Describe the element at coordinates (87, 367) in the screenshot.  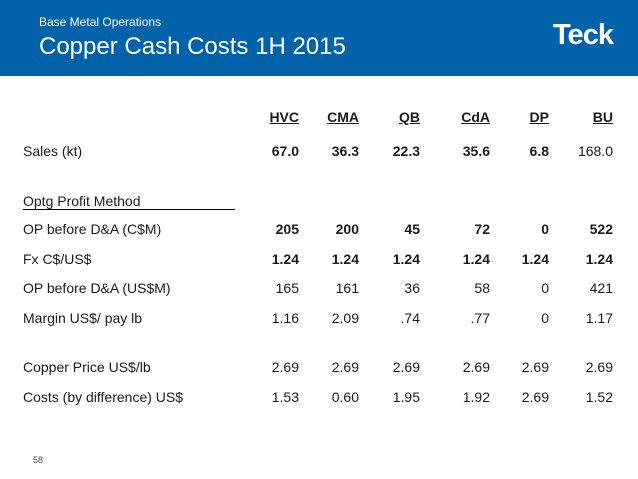
I see `row-label: Copper Price US$/lb` at that location.